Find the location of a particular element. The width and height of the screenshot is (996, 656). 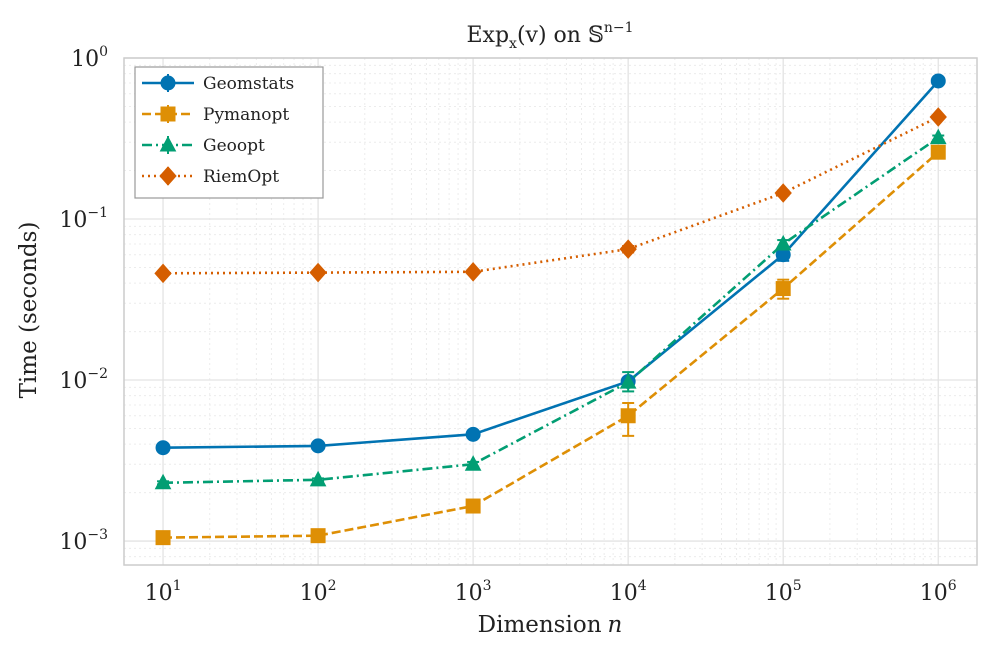

y-tick-label: 10⁻³ is located at coordinates (83, 541).